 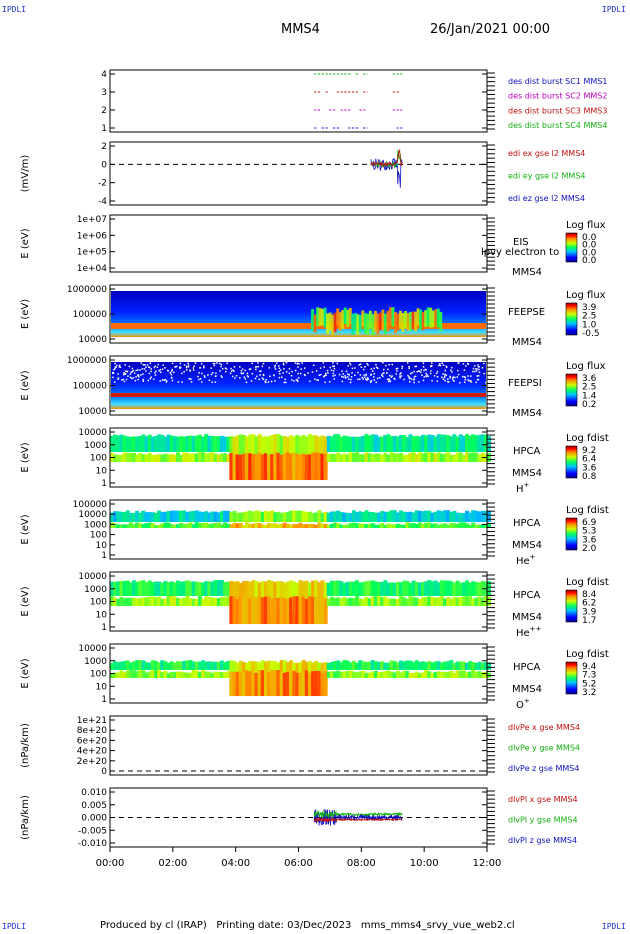 What do you see at coordinates (520, 252) in the screenshot?
I see `overlay-label: lpvy electron to` at bounding box center [520, 252].